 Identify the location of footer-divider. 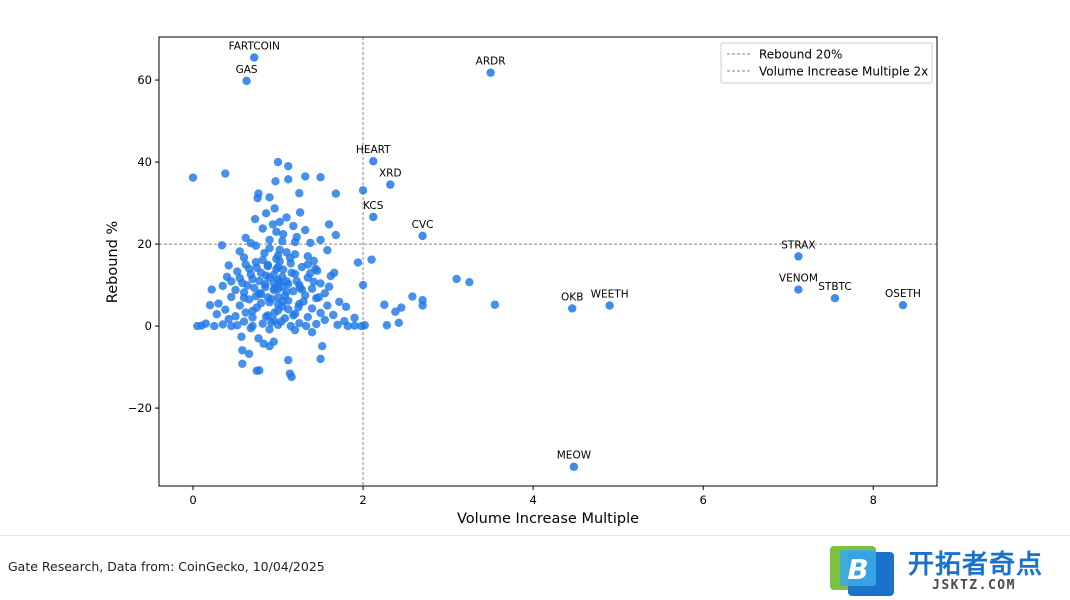
(535, 535).